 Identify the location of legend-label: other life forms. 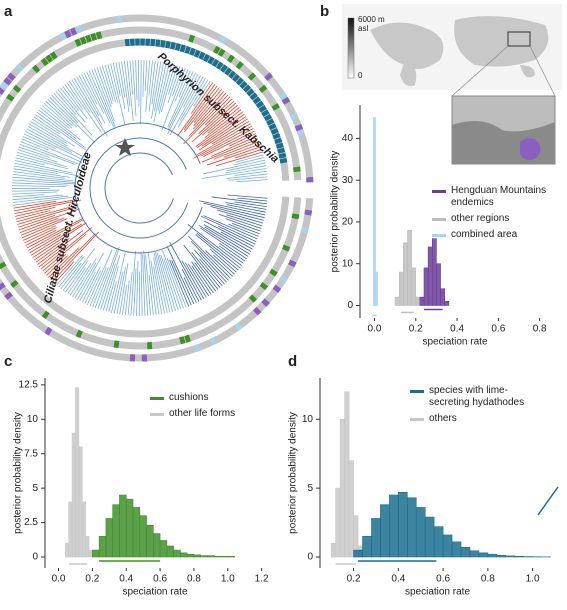
(202, 413).